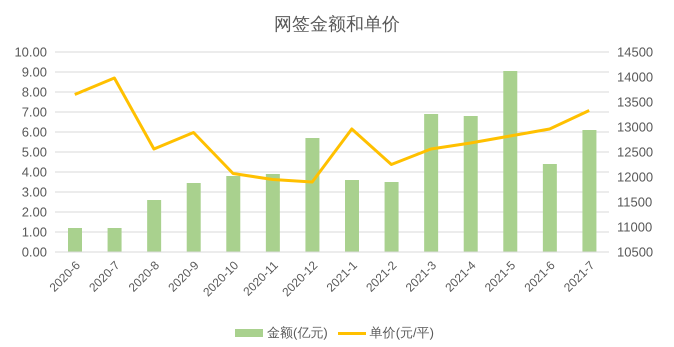 The height and width of the screenshot is (347, 674). I want to click on chart-title: 网签金额和单价, so click(337, 24).